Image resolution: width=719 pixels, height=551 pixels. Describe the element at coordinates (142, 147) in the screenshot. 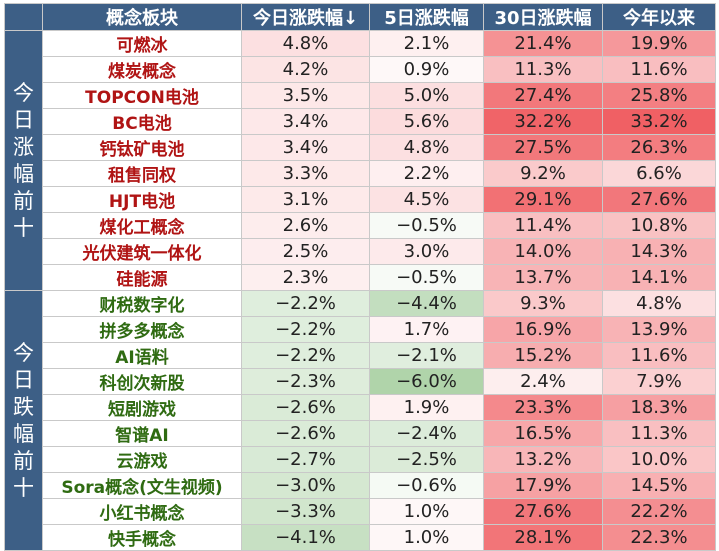

I see `sector-name-cell: 钙钛矿电池` at that location.